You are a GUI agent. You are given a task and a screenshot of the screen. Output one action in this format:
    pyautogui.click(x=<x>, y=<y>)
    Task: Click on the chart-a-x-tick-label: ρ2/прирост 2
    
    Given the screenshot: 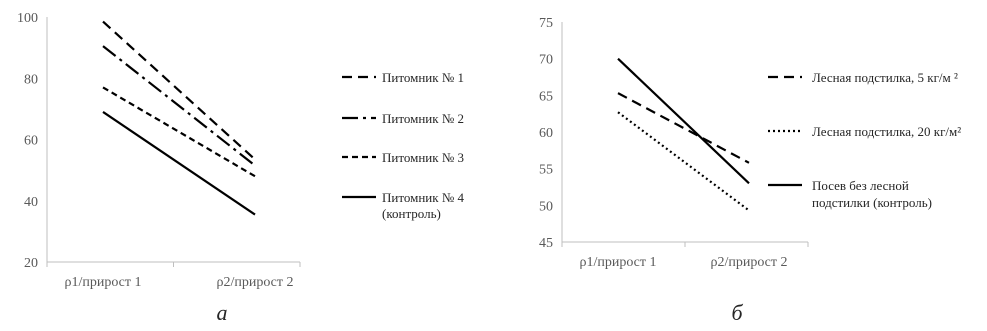 What is the action you would take?
    pyautogui.click(x=254, y=282)
    